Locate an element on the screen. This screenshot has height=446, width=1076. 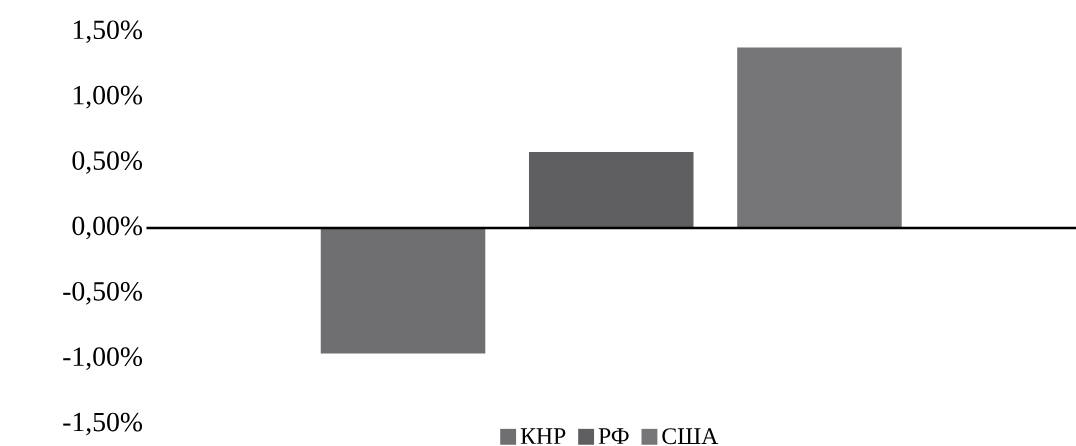
legend-label: РФ is located at coordinates (613, 436).